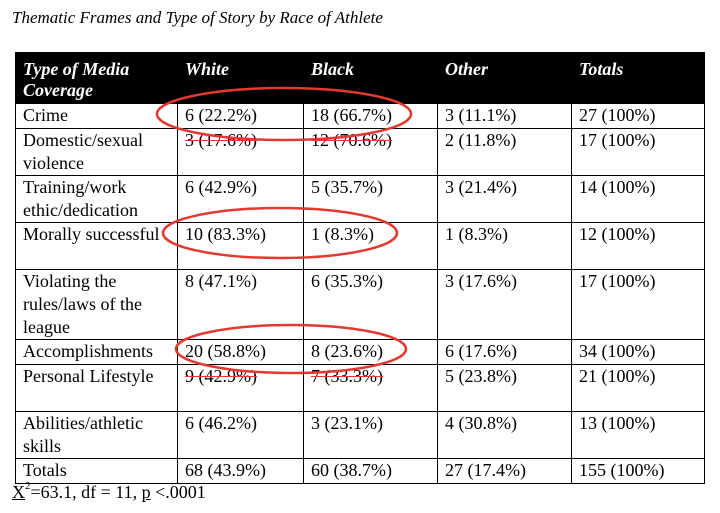 The image size is (720, 513). I want to click on chi-exponent: 2, so click(28, 486).